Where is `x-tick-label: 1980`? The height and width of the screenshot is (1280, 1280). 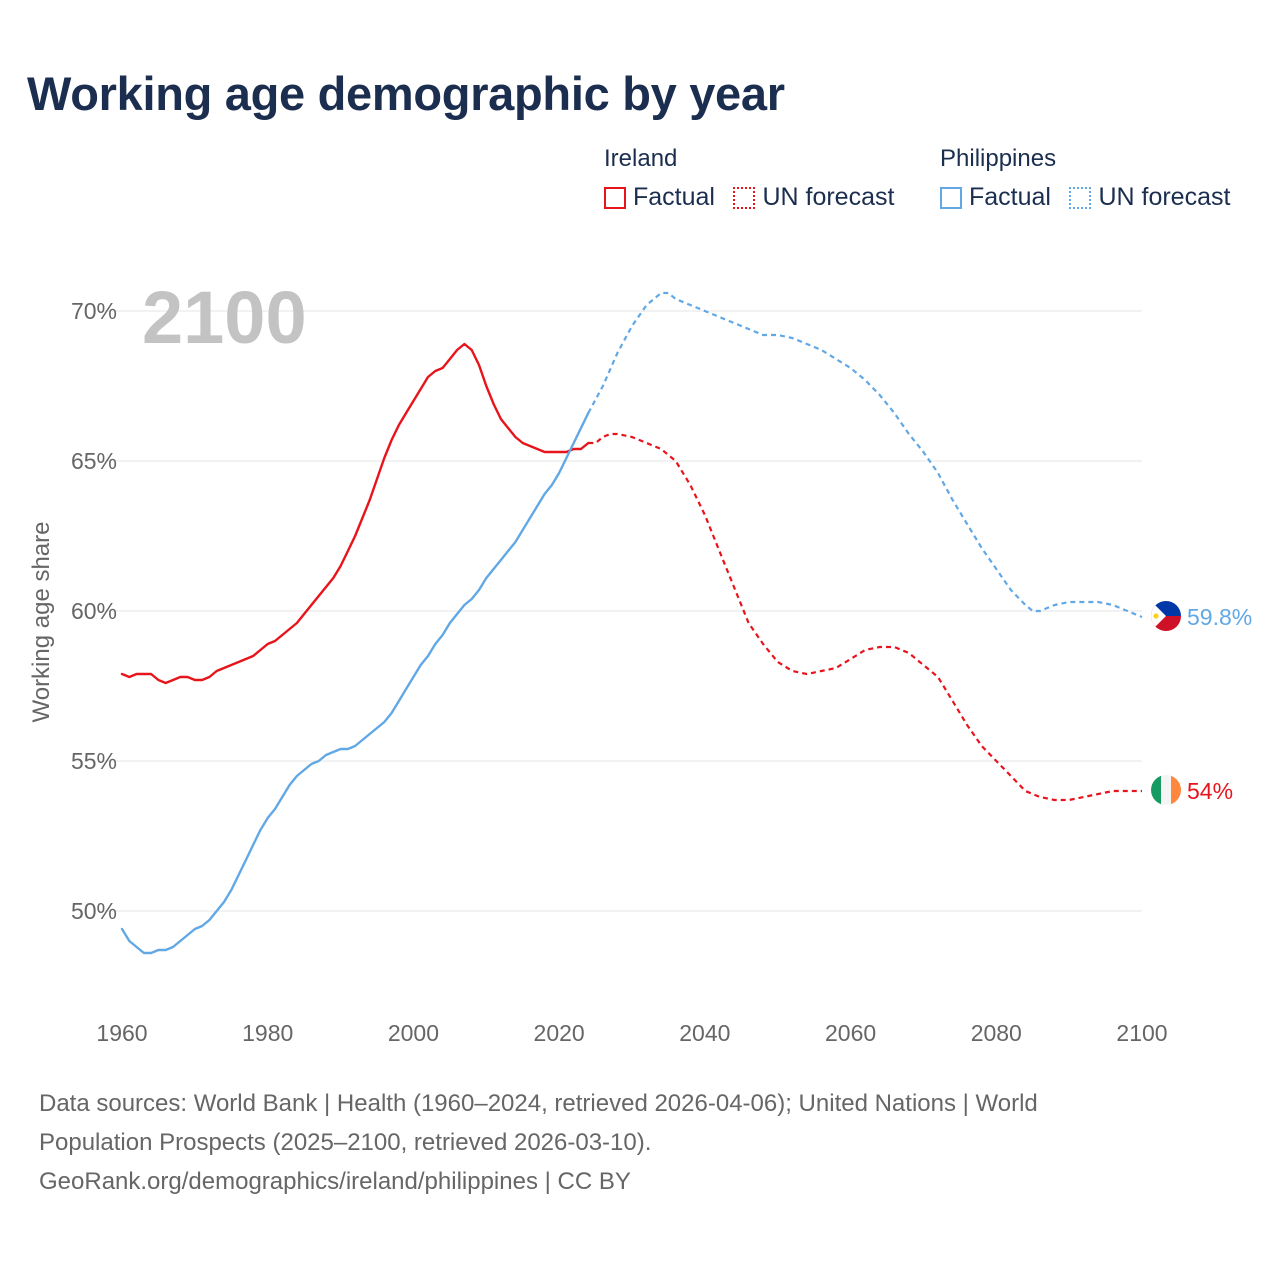
x-tick-label: 1980 is located at coordinates (267, 1033).